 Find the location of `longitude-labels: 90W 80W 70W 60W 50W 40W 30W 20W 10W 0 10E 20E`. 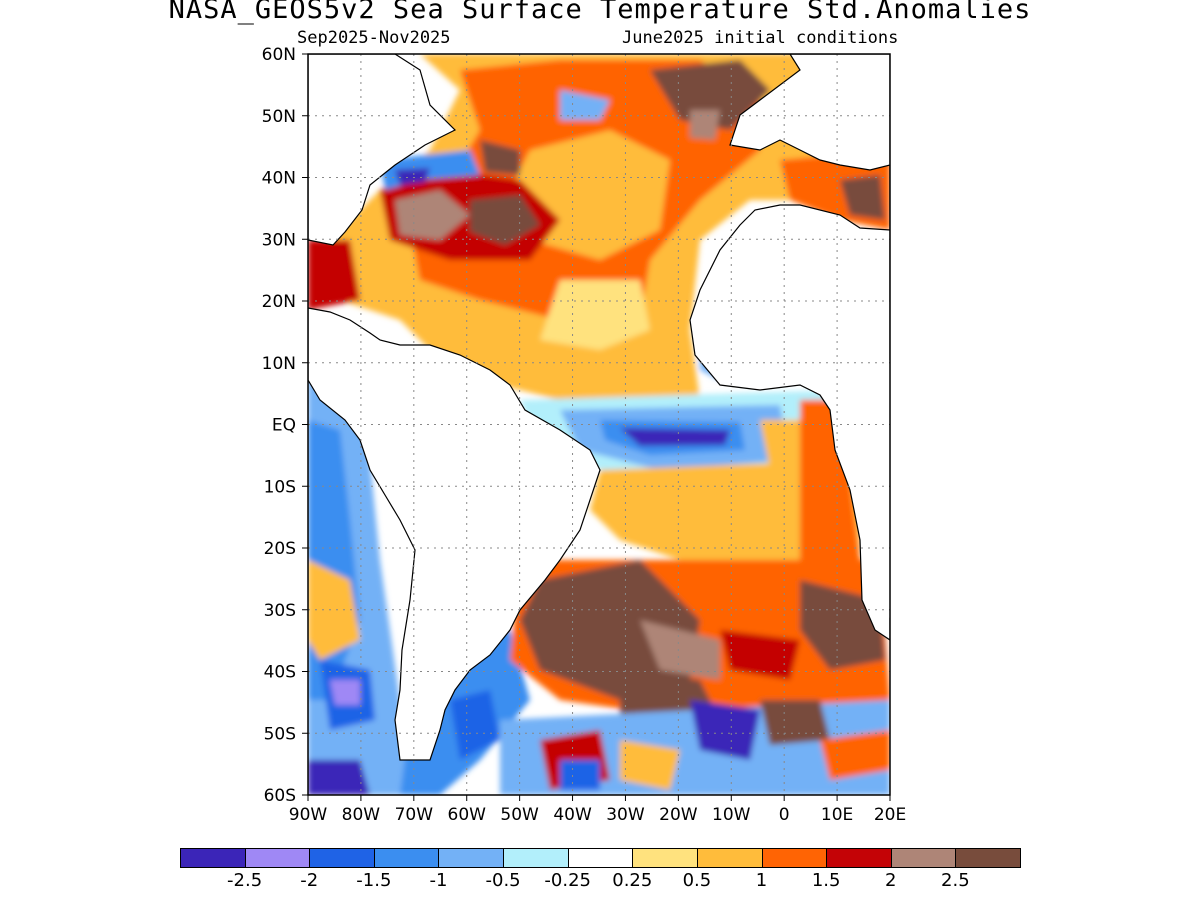

longitude-labels: 90W 80W 70W 60W 50W 40W 30W 20W 10W 0 10E 20E is located at coordinates (597, 815).